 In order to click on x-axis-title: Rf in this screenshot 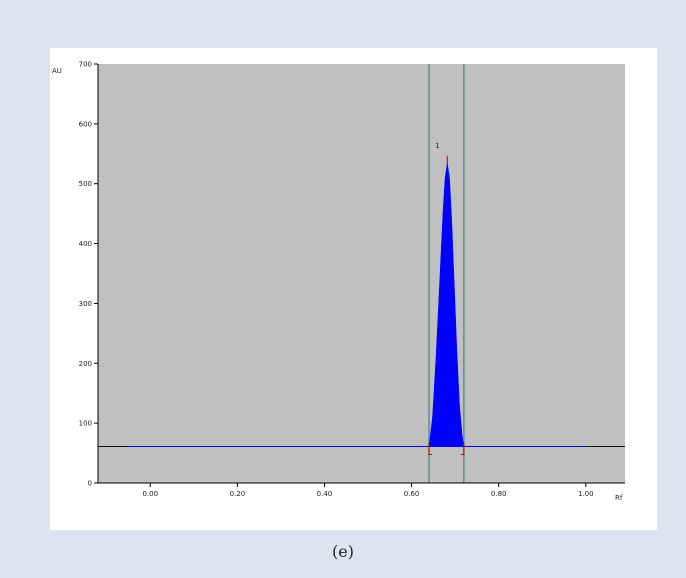, I will do `click(619, 498)`.